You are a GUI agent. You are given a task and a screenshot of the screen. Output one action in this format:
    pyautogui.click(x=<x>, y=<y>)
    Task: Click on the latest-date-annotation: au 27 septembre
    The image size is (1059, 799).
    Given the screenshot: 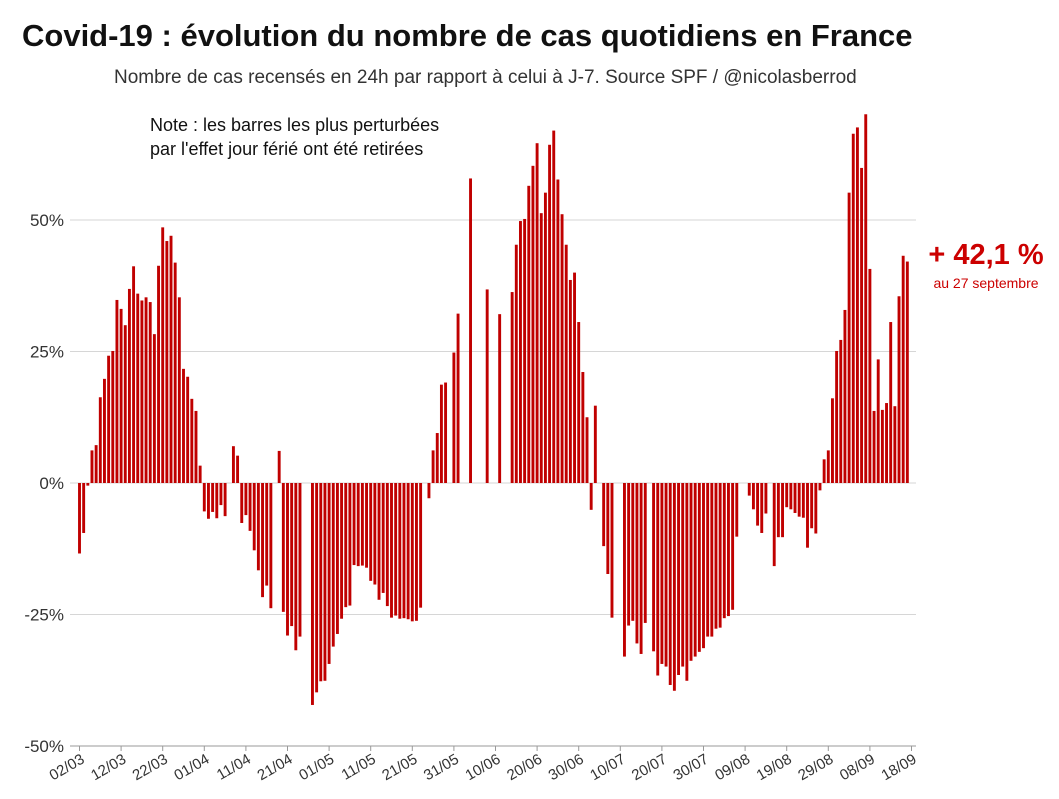 What is the action you would take?
    pyautogui.click(x=985, y=283)
    